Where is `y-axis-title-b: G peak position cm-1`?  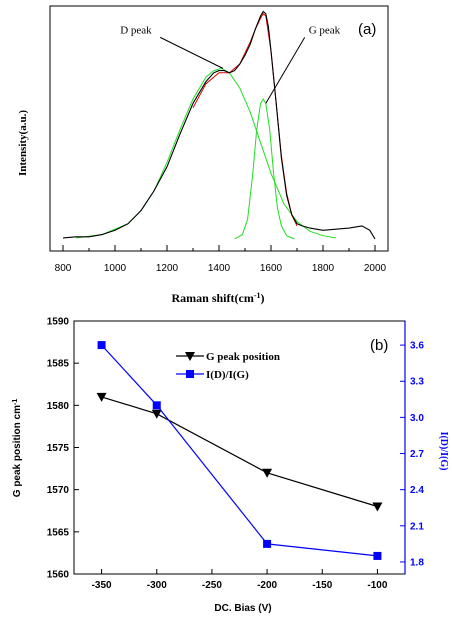 y-axis-title-b: G peak position cm-1 is located at coordinates (18, 448).